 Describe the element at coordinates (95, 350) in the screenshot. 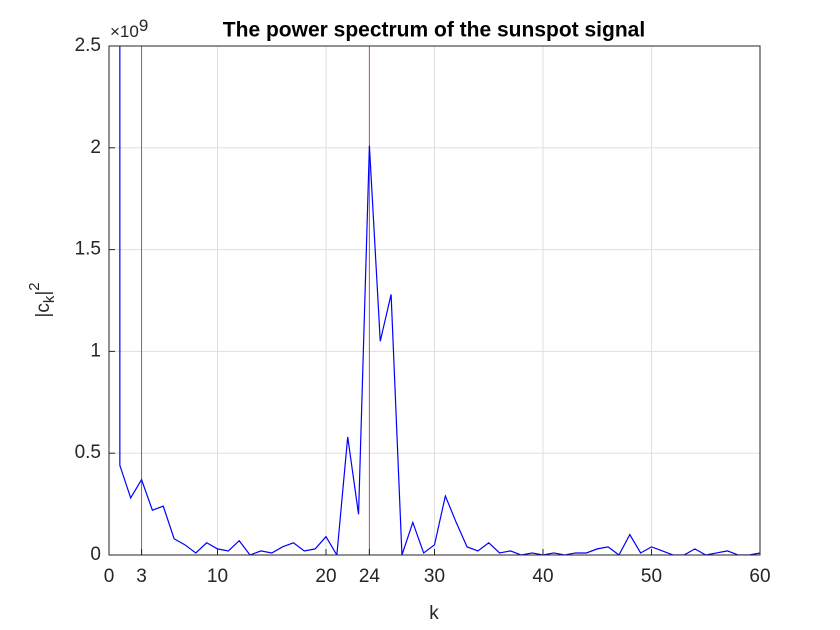

I see `y-tick-label: 1` at that location.